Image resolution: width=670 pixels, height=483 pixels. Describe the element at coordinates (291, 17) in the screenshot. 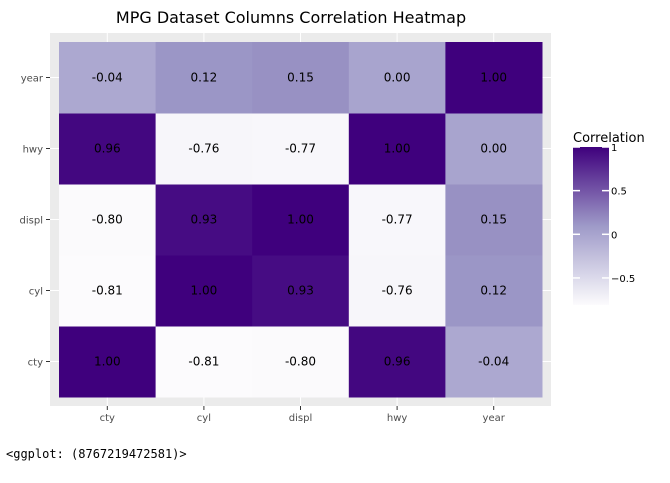

I see `chart-title: MPG Dataset Columns Correlation Heatmap` at that location.